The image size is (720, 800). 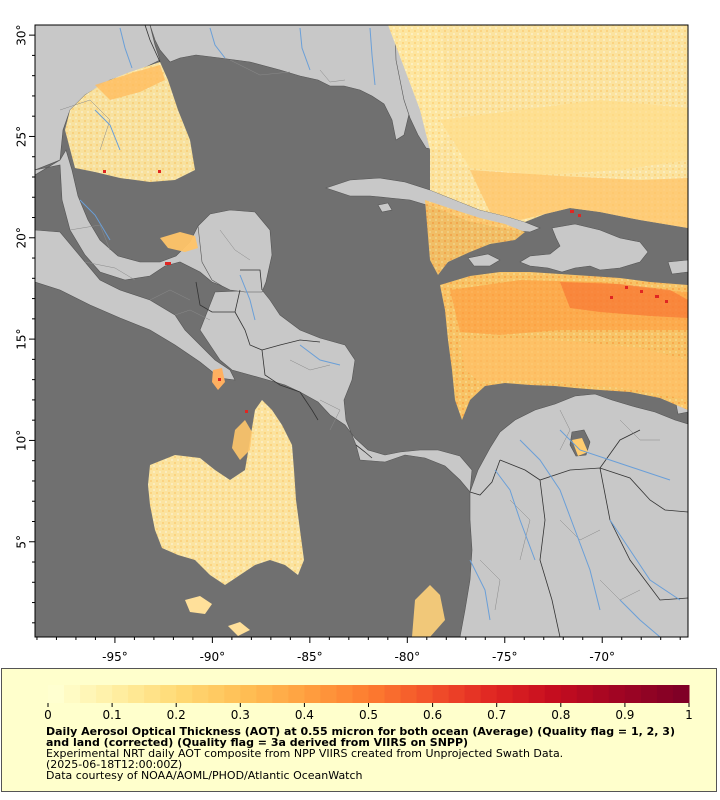 I want to click on land-south-america, so click(x=573, y=515).